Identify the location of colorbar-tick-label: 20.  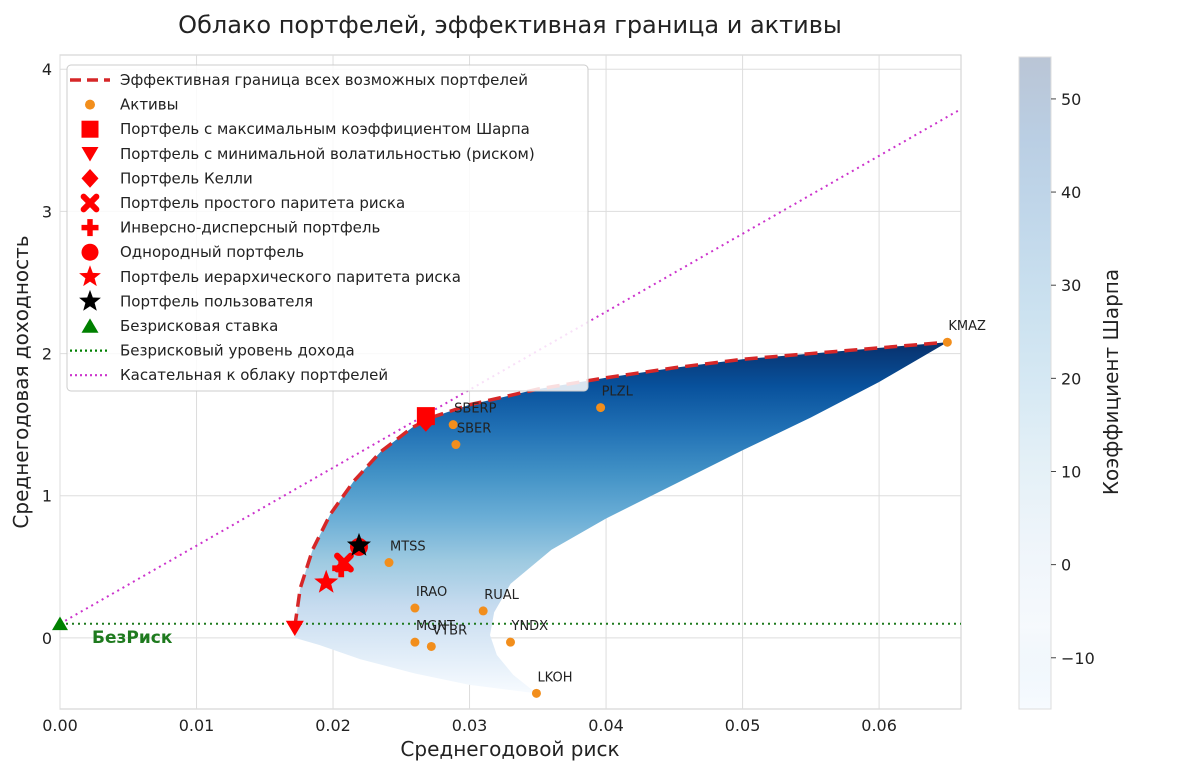
(1071, 378).